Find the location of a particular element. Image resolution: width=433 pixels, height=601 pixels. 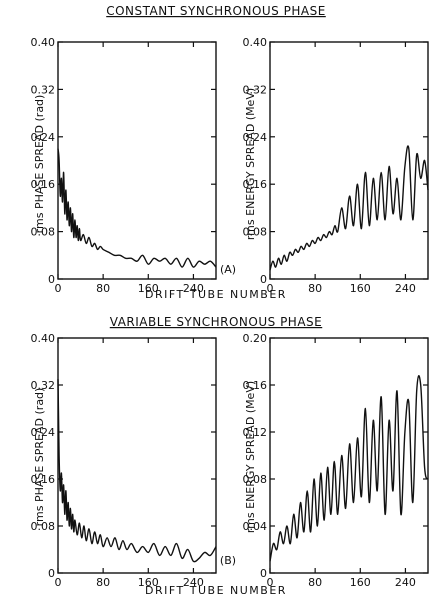

title-top: CONSTANT SYNCHRONOUS PHASE is located at coordinates (216, 11).